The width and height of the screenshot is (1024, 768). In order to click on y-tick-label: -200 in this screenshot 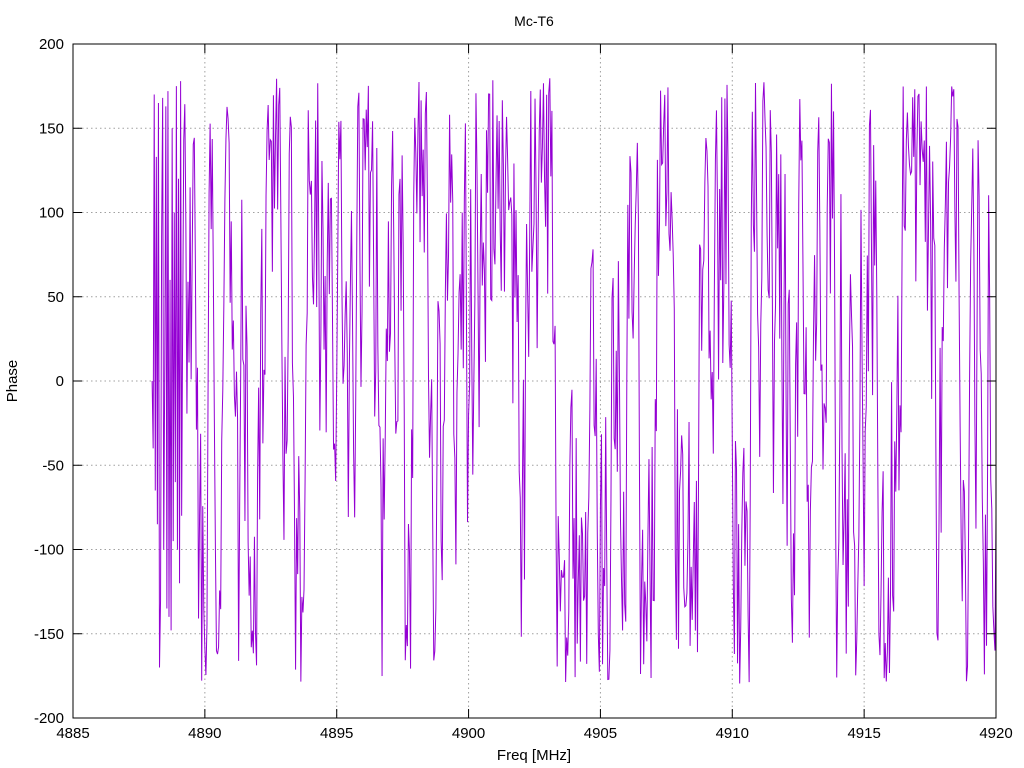, I will do `click(49, 718)`.